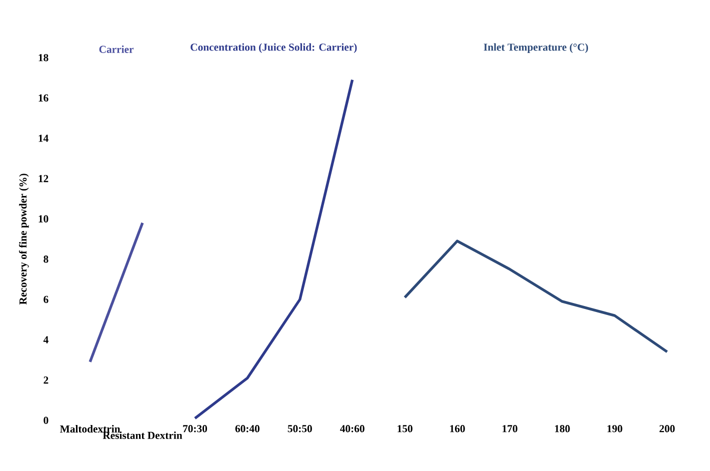  I want to click on x-tick-label: 160, so click(457, 428).